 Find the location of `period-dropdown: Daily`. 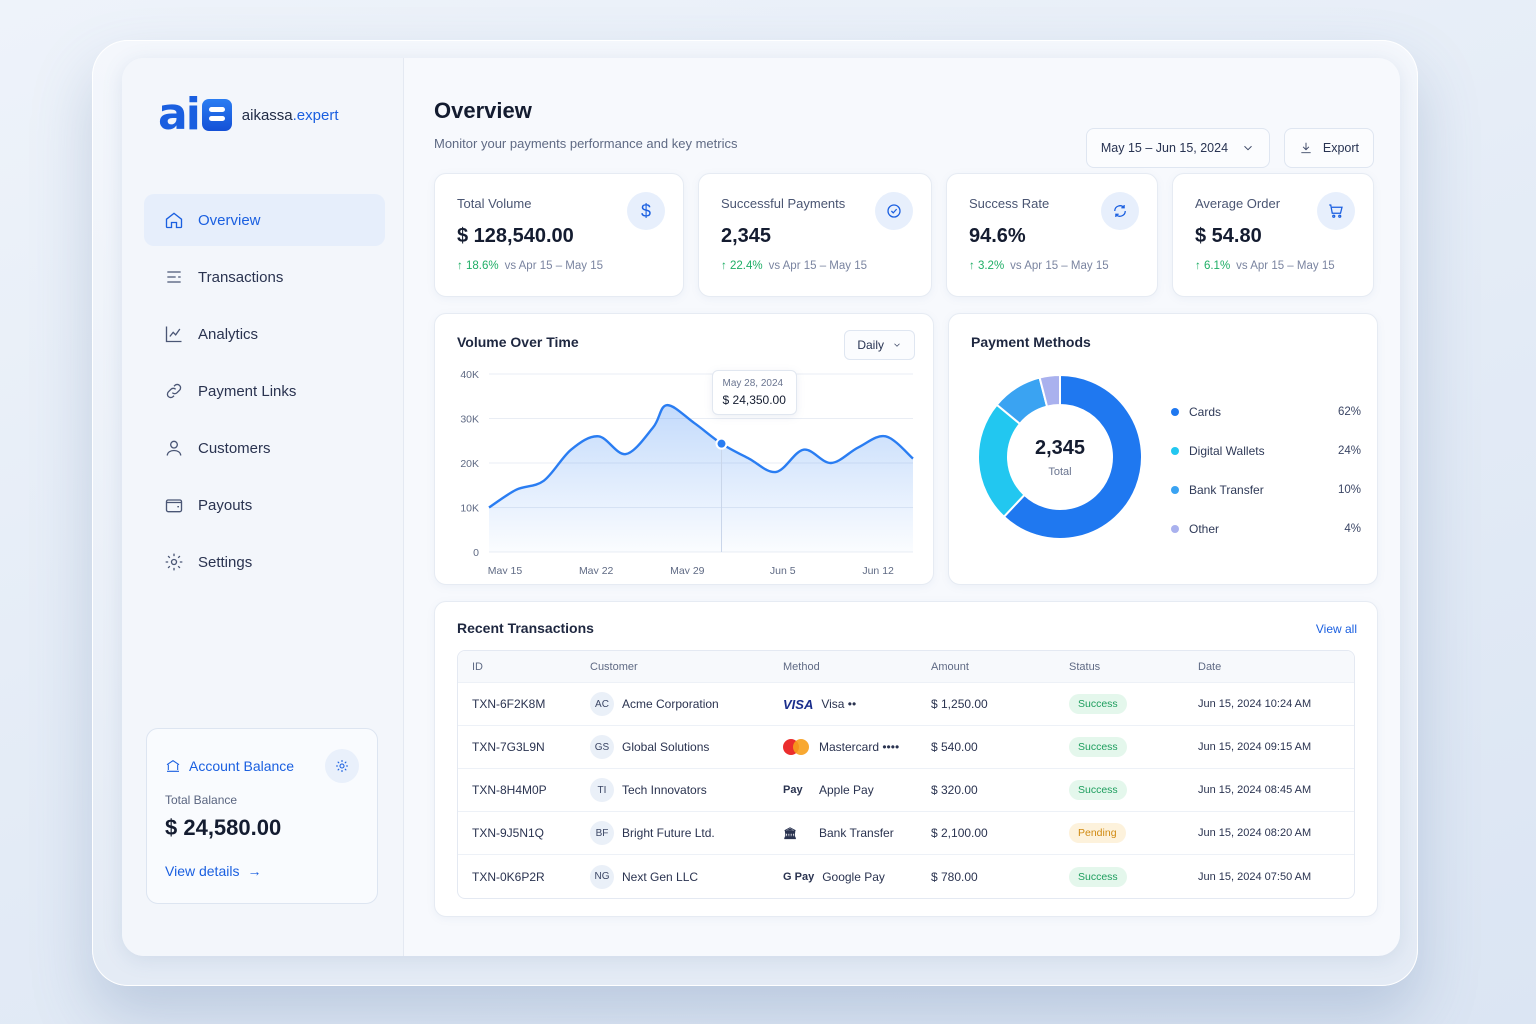

period-dropdown: Daily is located at coordinates (879, 345).